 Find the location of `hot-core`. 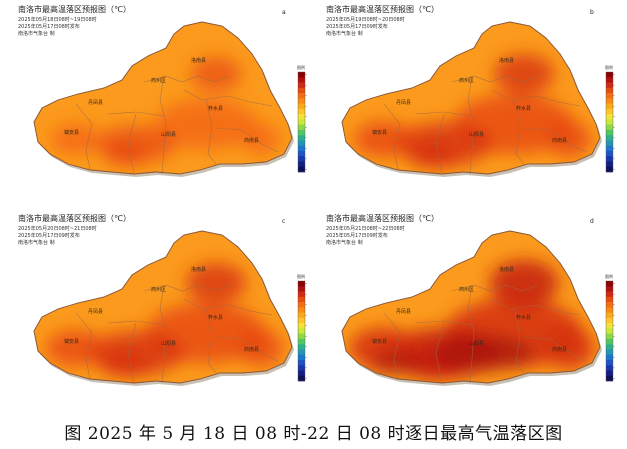

hot-core is located at coordinates (484, 353).